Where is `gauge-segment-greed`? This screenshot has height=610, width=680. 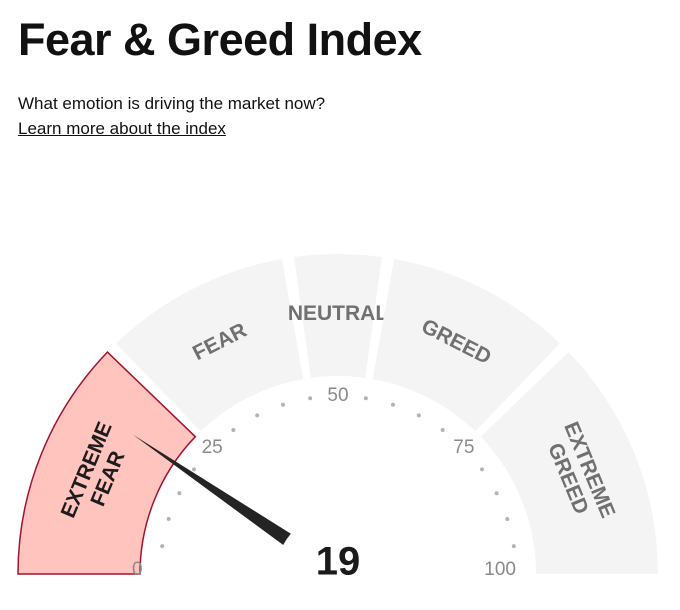 gauge-segment-greed is located at coordinates (466, 345).